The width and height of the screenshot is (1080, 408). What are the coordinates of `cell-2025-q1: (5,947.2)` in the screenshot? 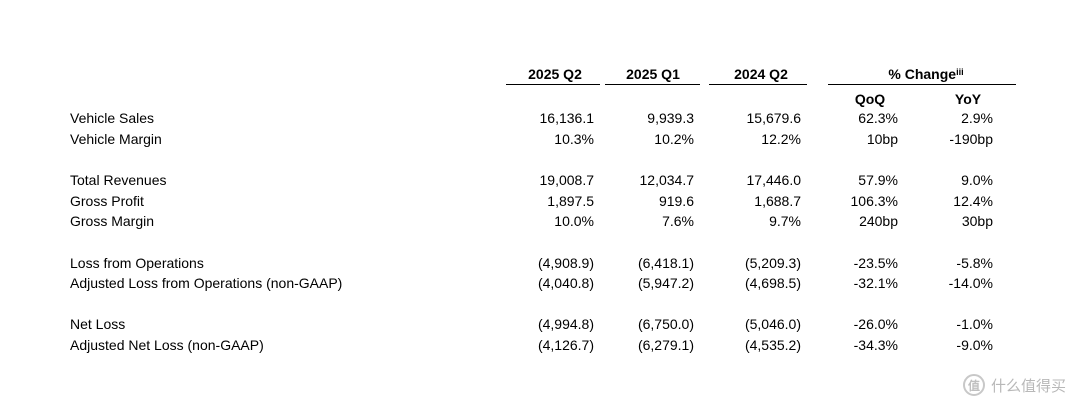 It's located at (665, 283).